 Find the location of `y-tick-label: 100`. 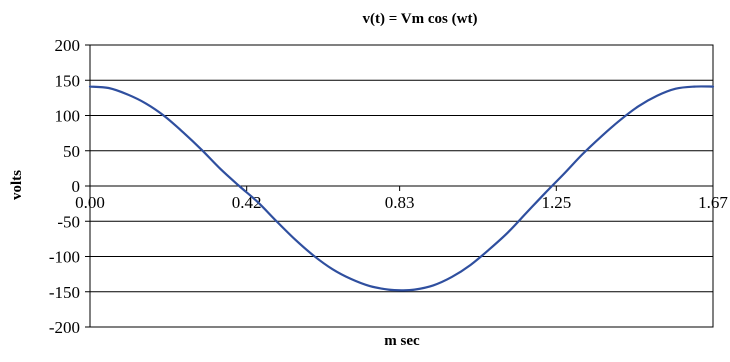

y-tick-label: 100 is located at coordinates (68, 116).